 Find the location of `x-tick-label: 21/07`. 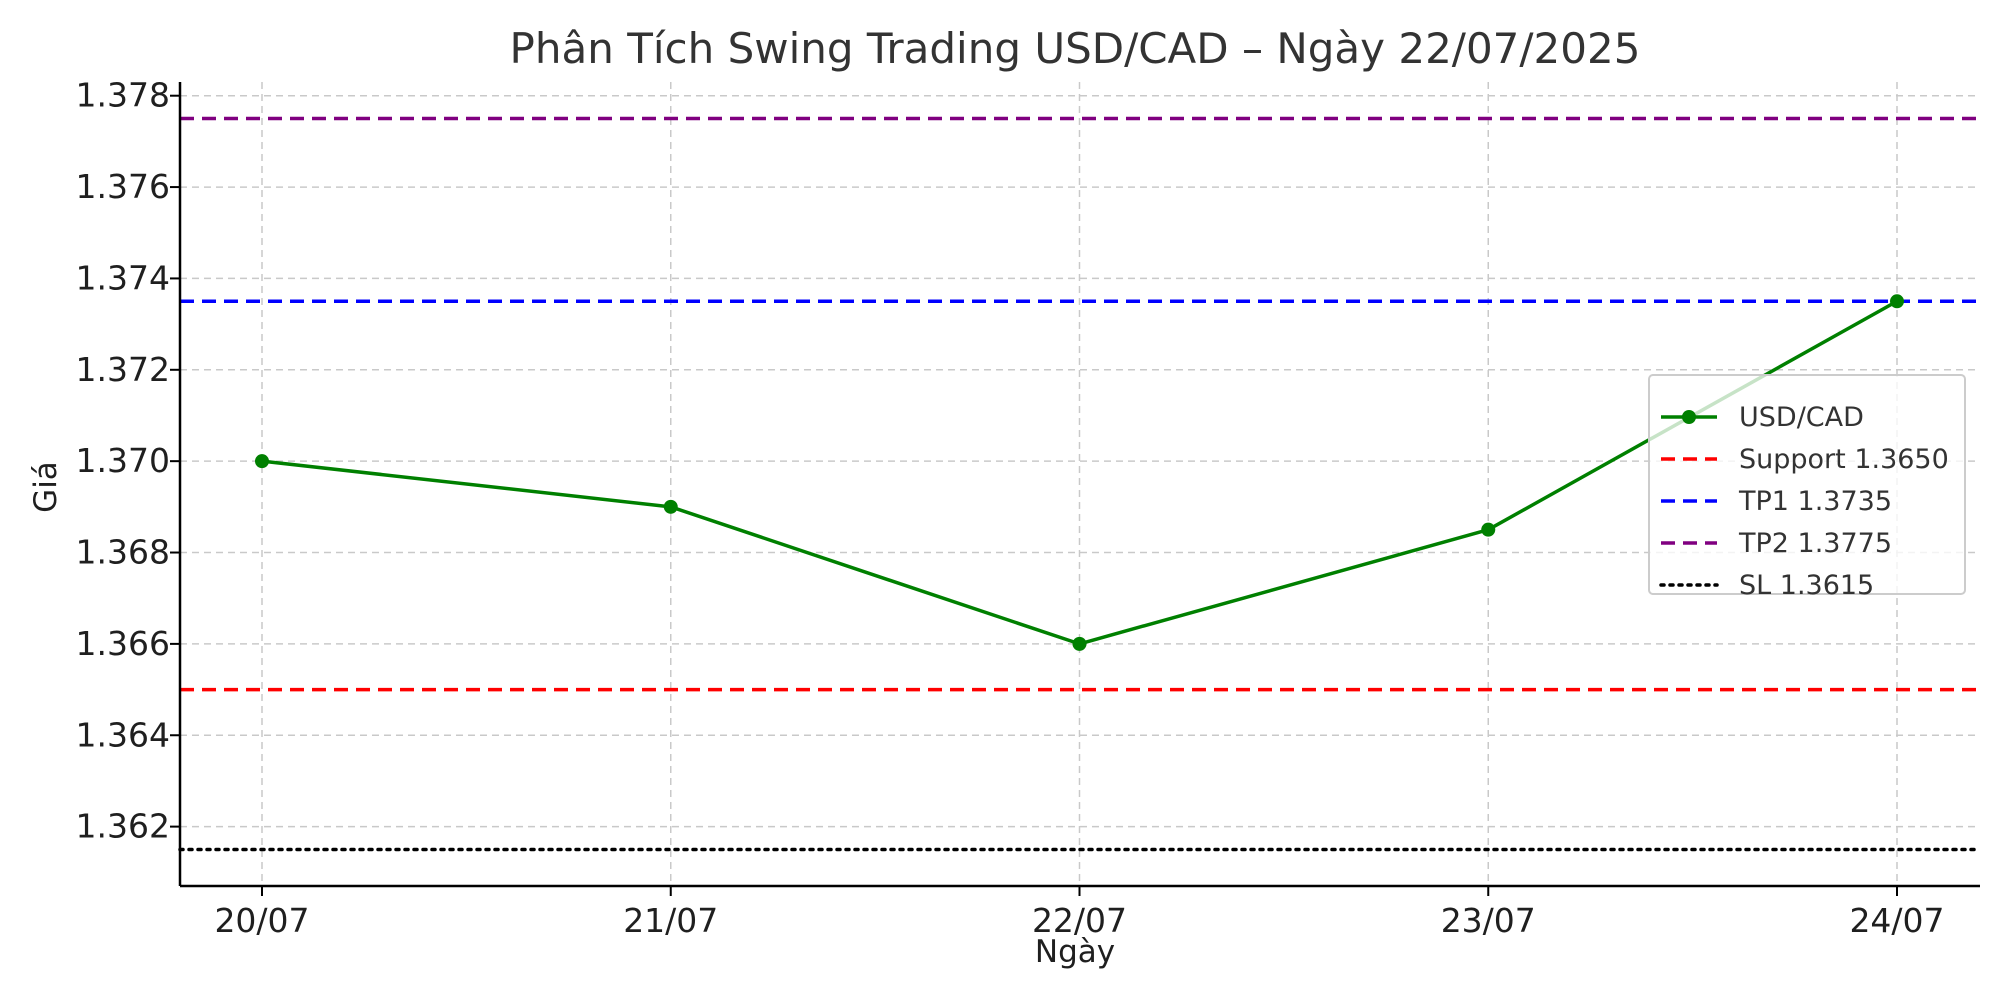

x-tick-label: 21/07 is located at coordinates (670, 920).